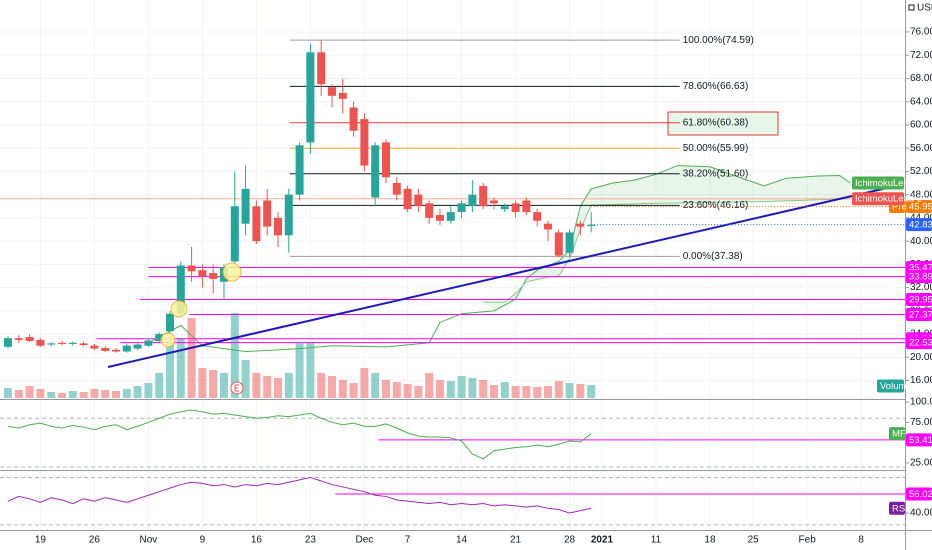 This screenshot has width=932, height=550. Describe the element at coordinates (896, 386) in the screenshot. I see `volume-tag: Volume` at that location.